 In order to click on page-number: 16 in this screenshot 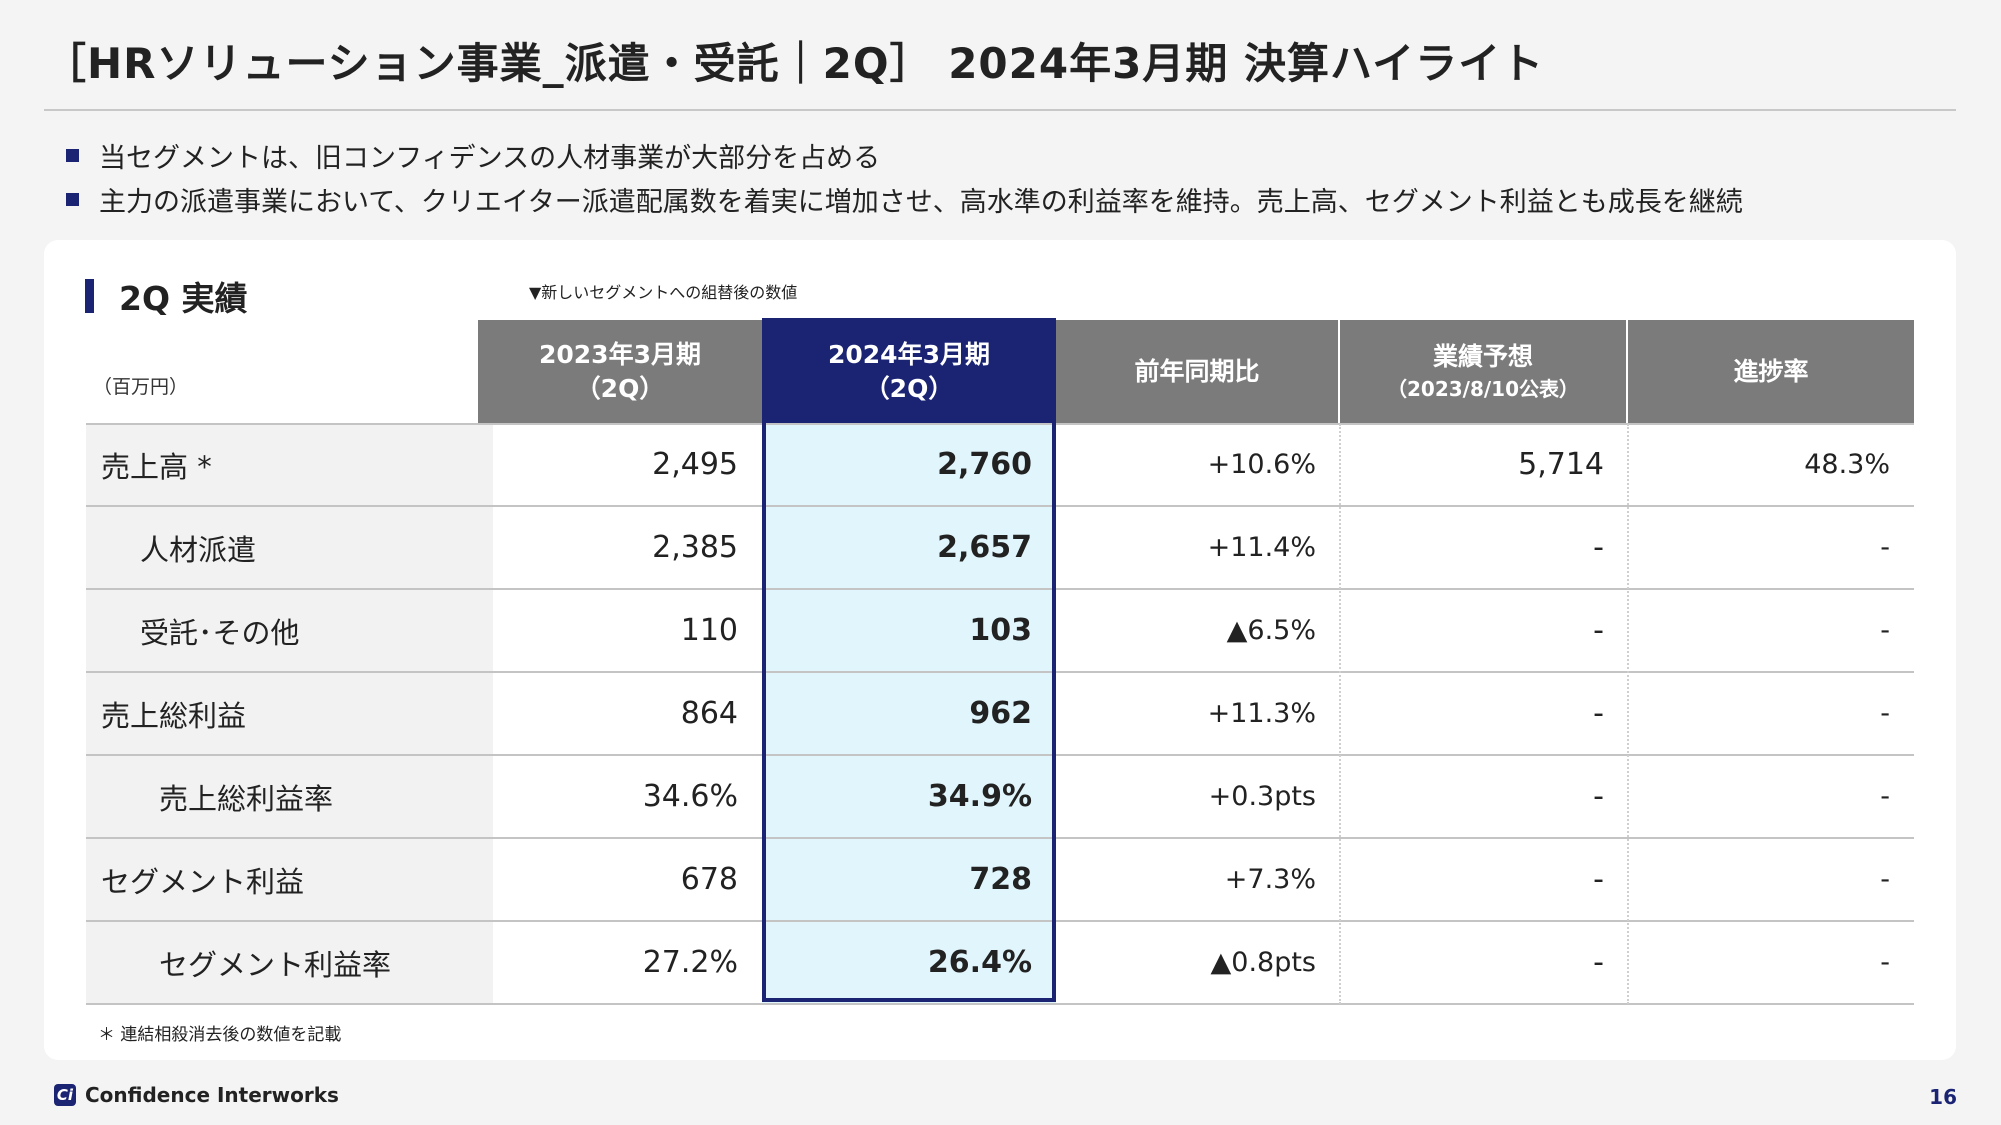, I will do `click(1943, 1097)`.